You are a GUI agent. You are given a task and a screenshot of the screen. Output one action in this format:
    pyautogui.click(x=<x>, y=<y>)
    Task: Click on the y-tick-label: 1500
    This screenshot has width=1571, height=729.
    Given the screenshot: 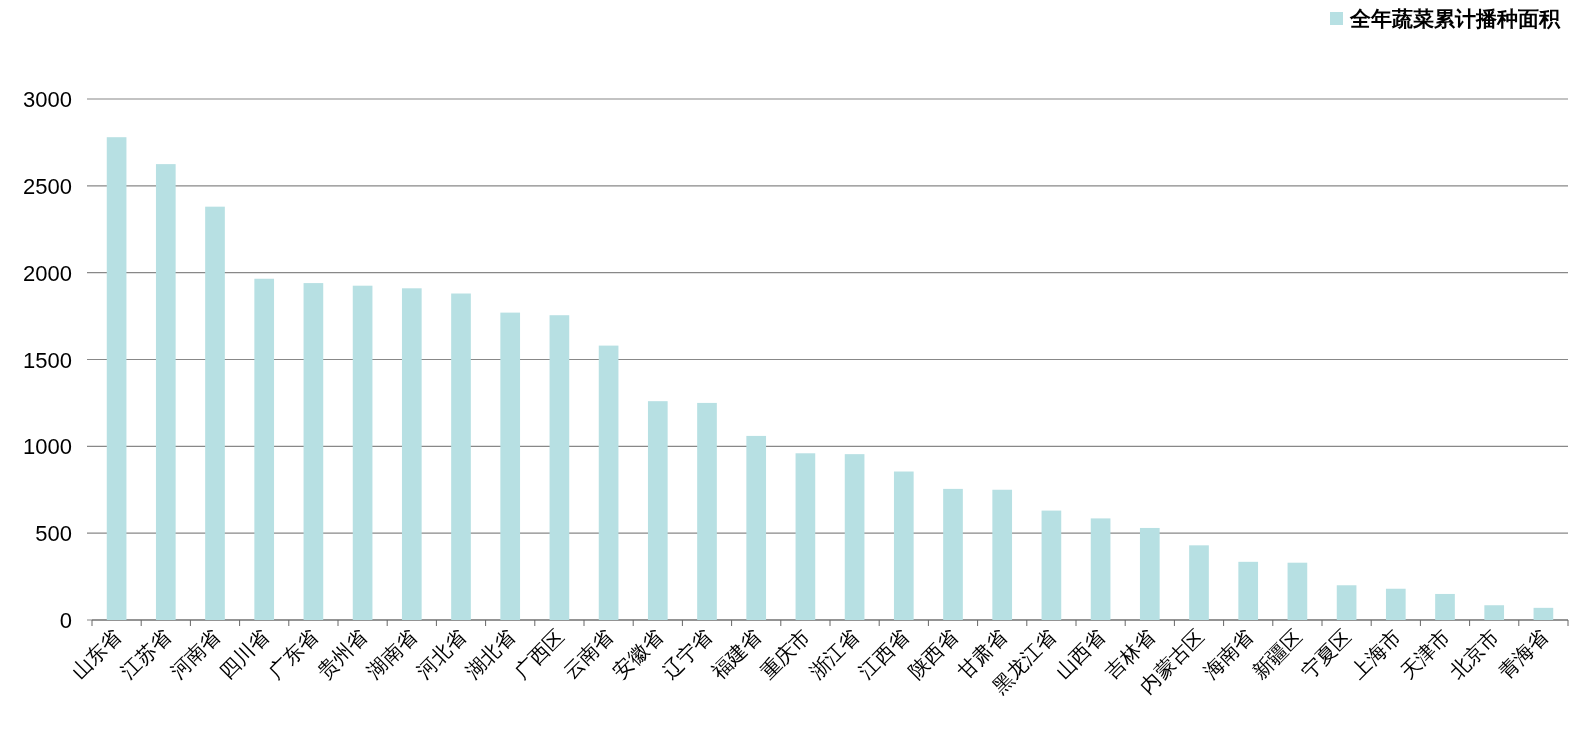 What is the action you would take?
    pyautogui.click(x=47, y=360)
    